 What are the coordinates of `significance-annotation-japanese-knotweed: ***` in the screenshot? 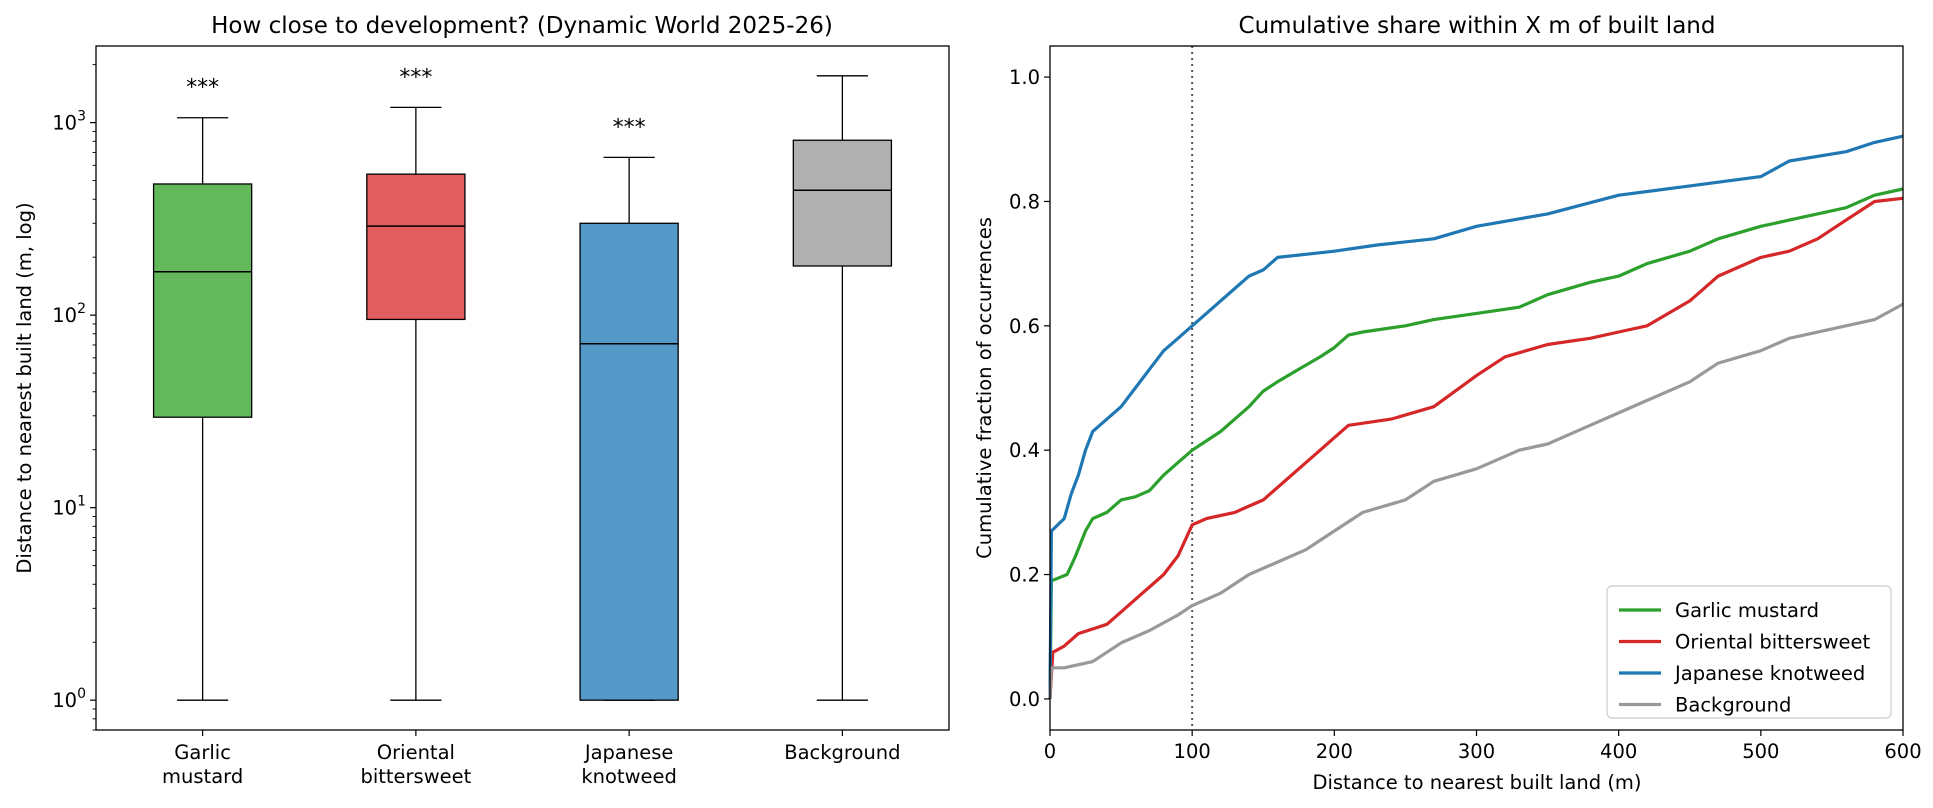 It's located at (629, 127).